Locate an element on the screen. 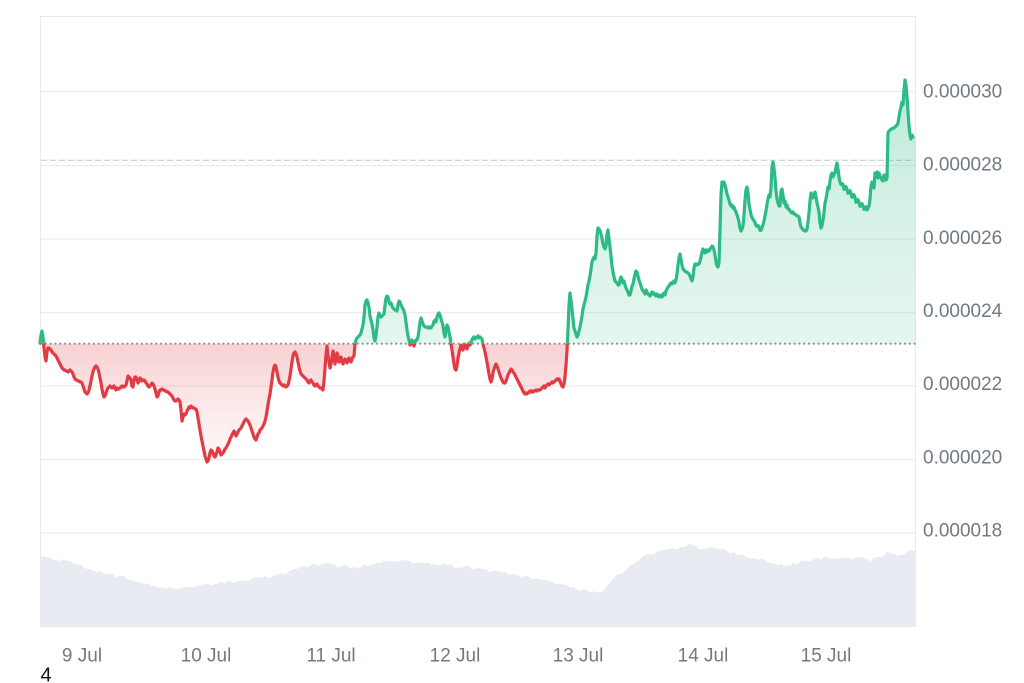 The height and width of the screenshot is (683, 1024). svg-text: 0.000022 is located at coordinates (962, 384).